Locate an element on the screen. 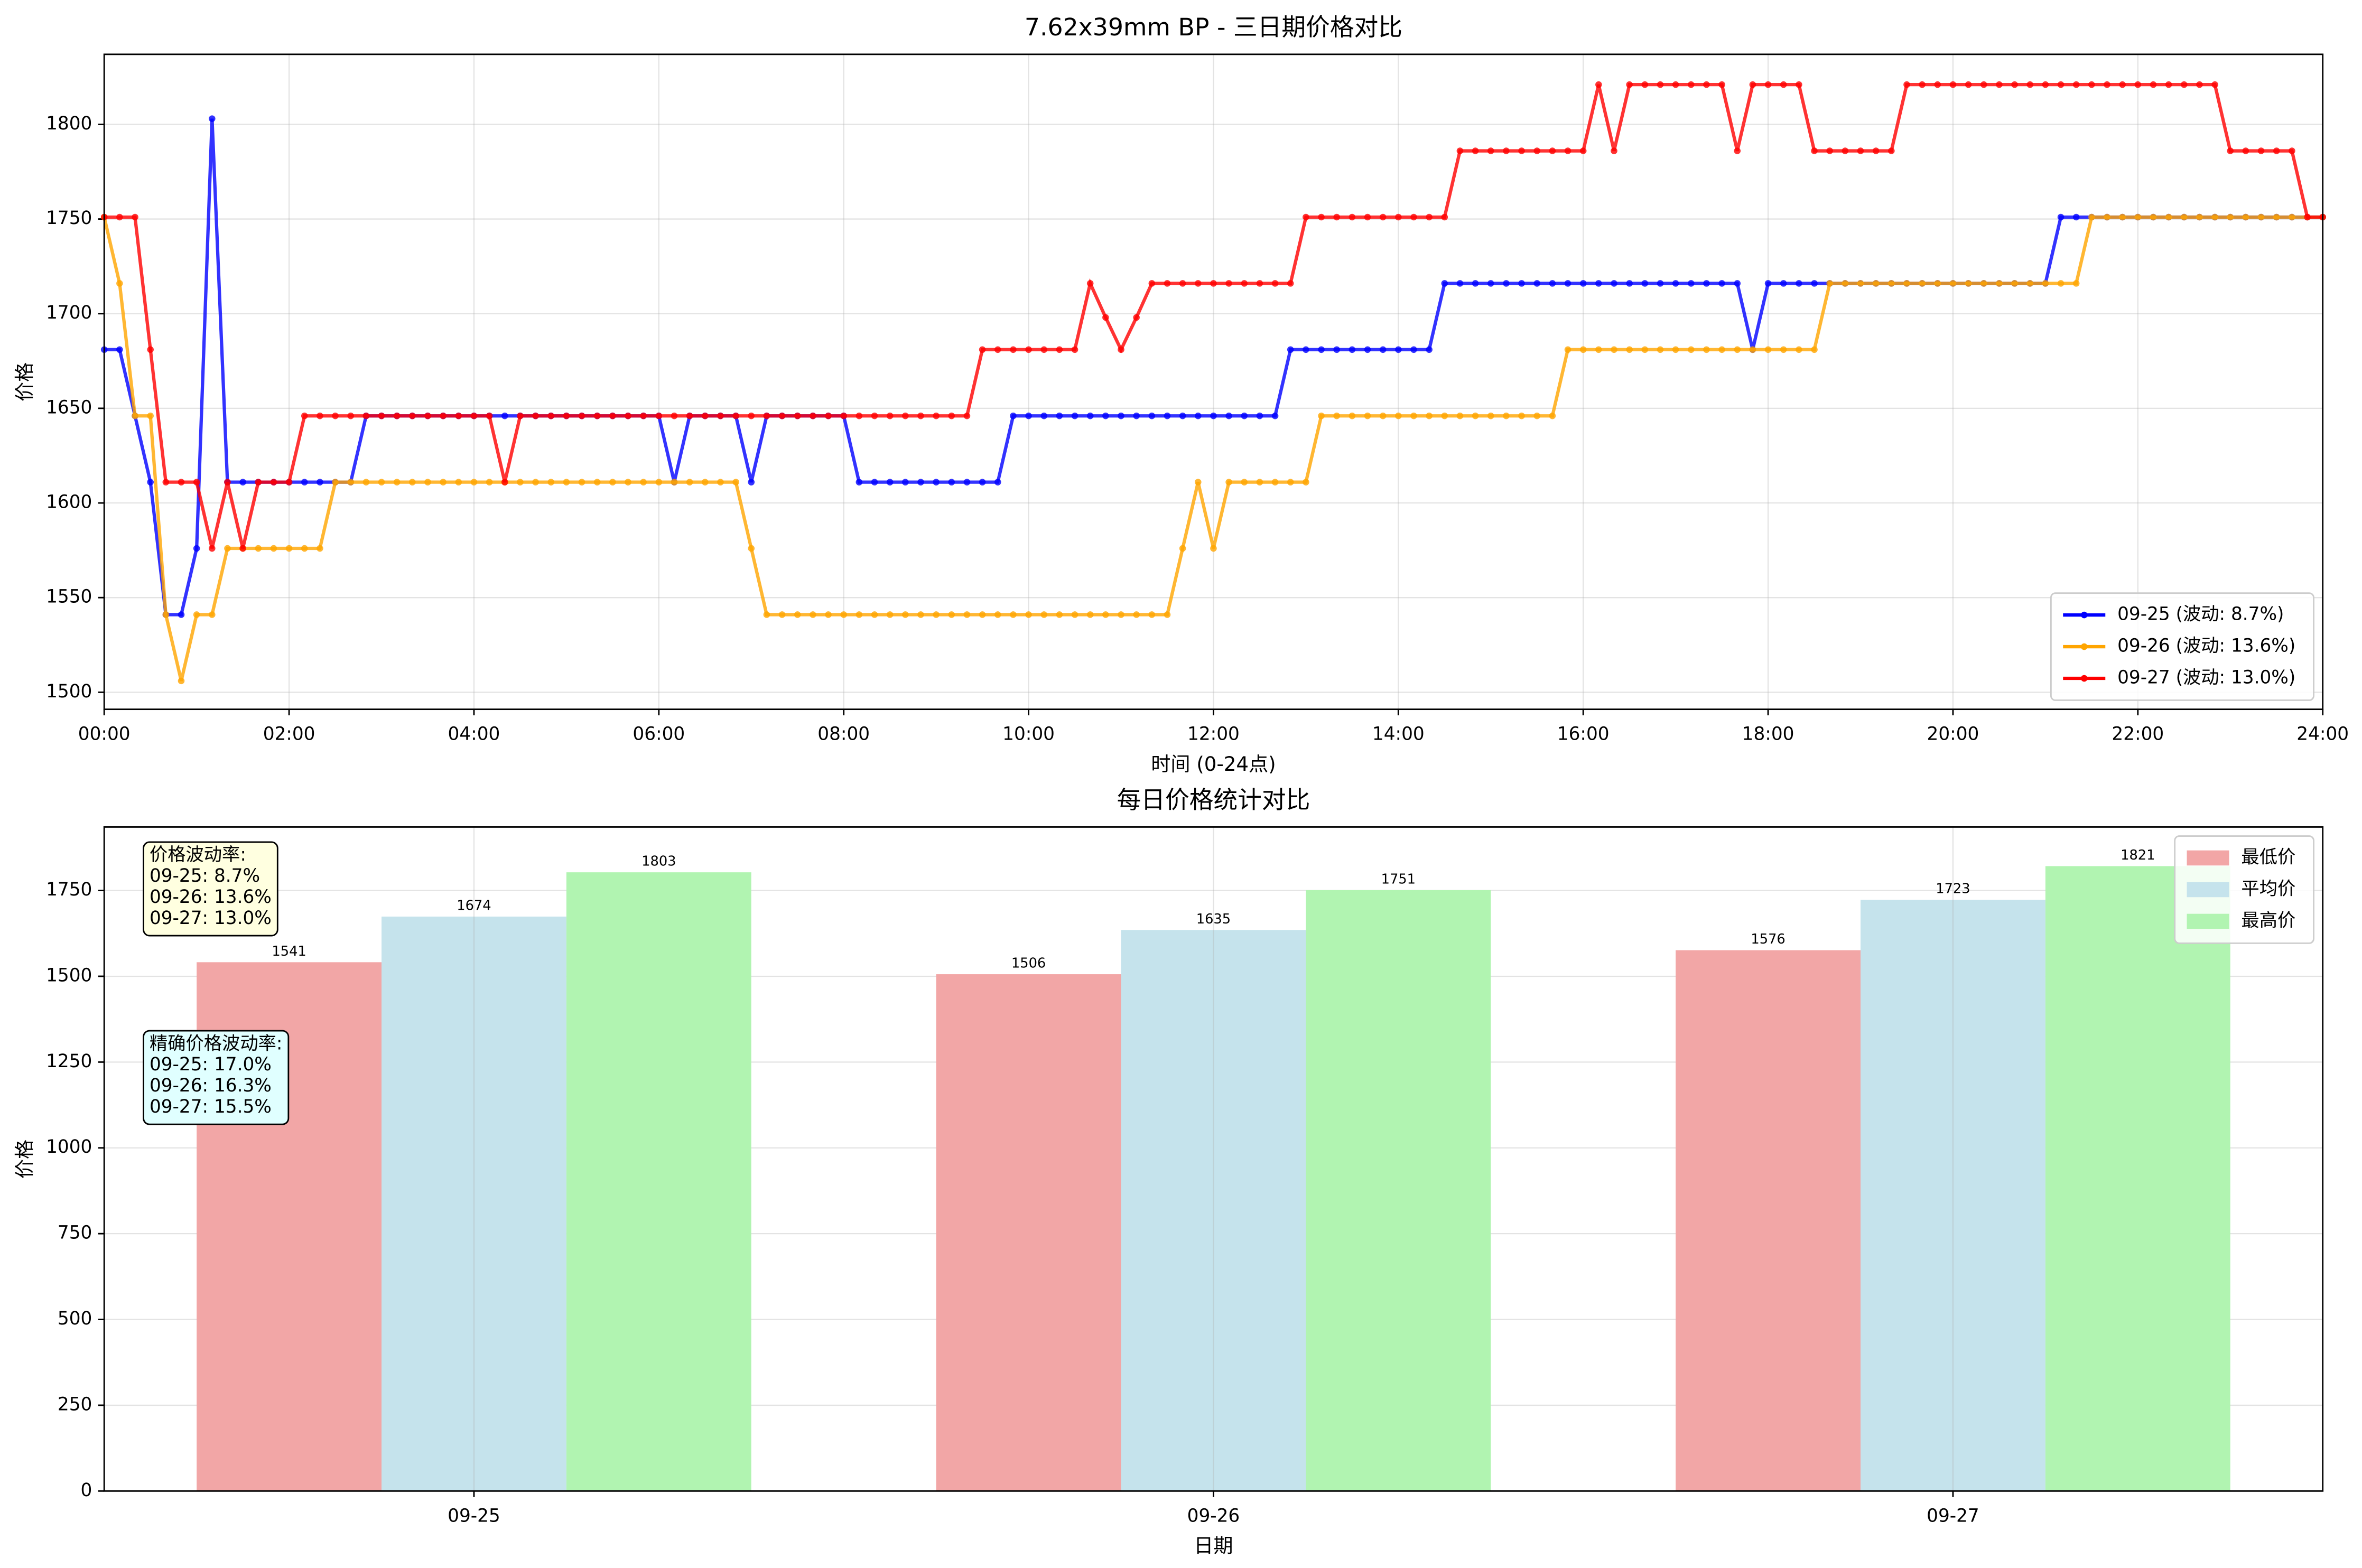 This screenshot has height=1568, width=2362. legend-label: 09-27 (波动: 13.0%) is located at coordinates (2206, 677).